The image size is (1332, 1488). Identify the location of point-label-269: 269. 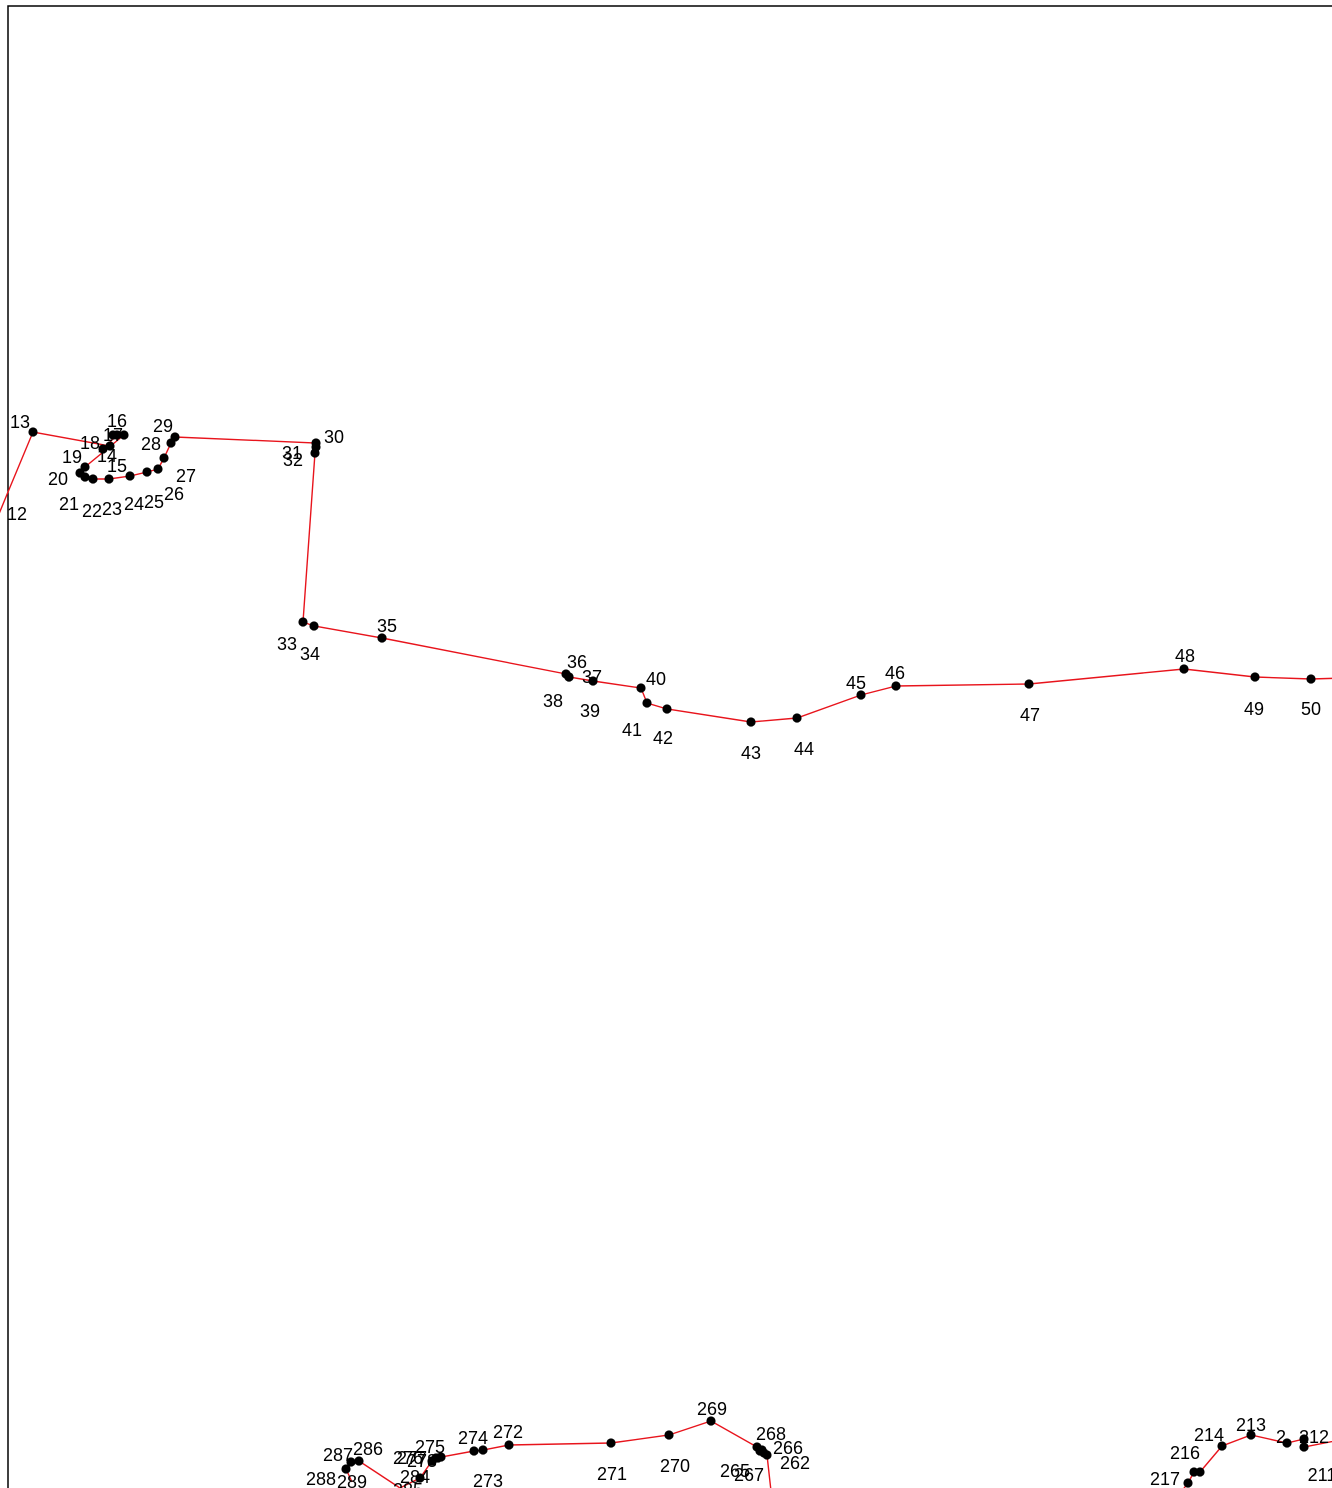
(712, 1409).